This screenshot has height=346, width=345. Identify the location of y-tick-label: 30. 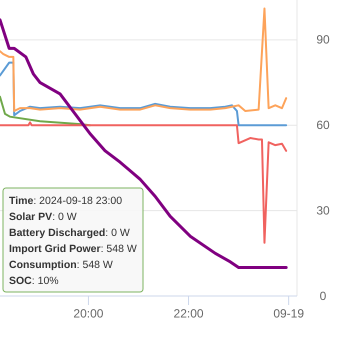
(323, 210).